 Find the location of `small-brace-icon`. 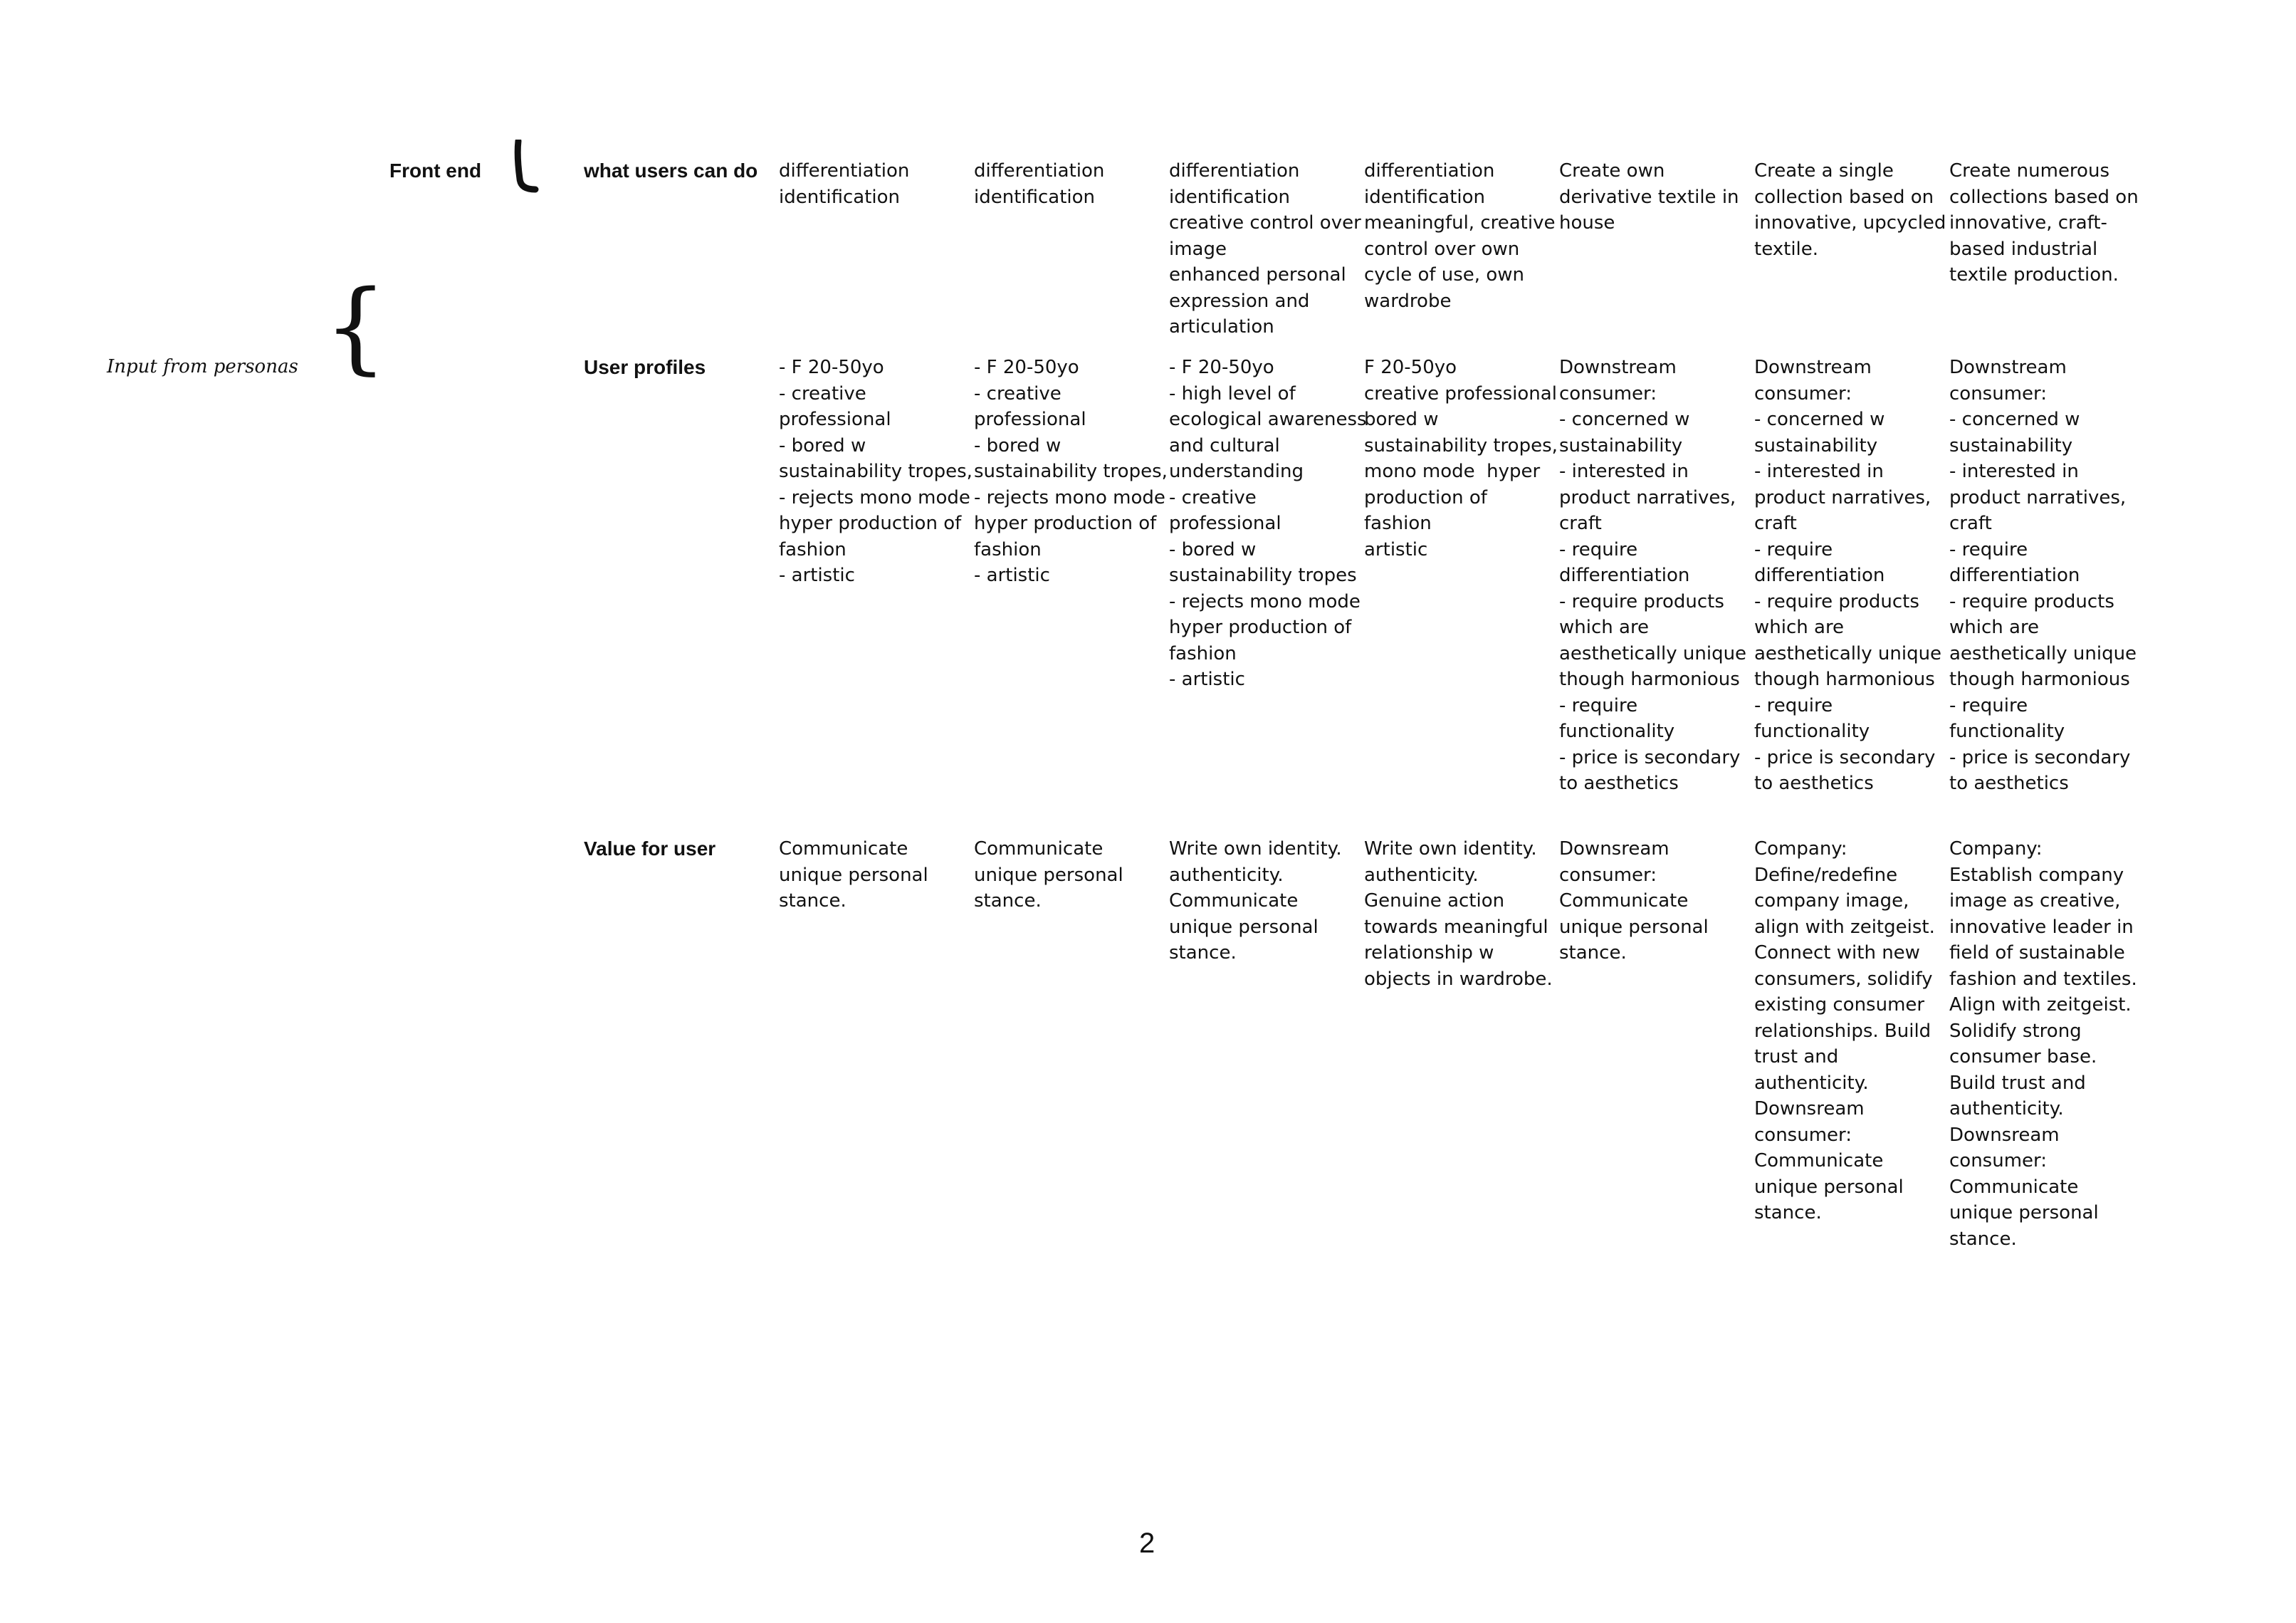

small-brace-icon is located at coordinates (526, 166).